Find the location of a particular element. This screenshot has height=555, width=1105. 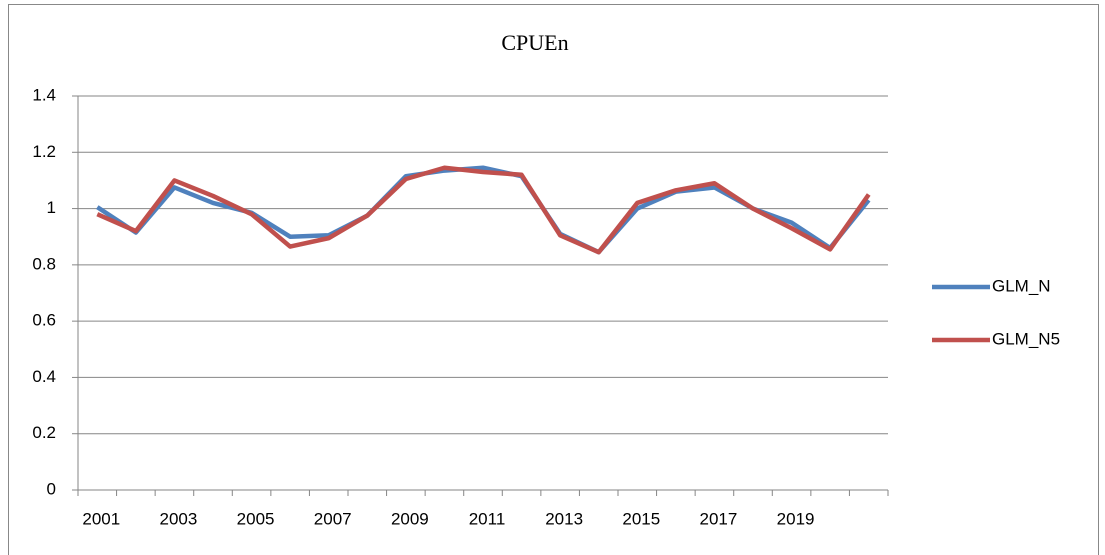

y-tick-label: 1.4 is located at coordinates (44, 94).